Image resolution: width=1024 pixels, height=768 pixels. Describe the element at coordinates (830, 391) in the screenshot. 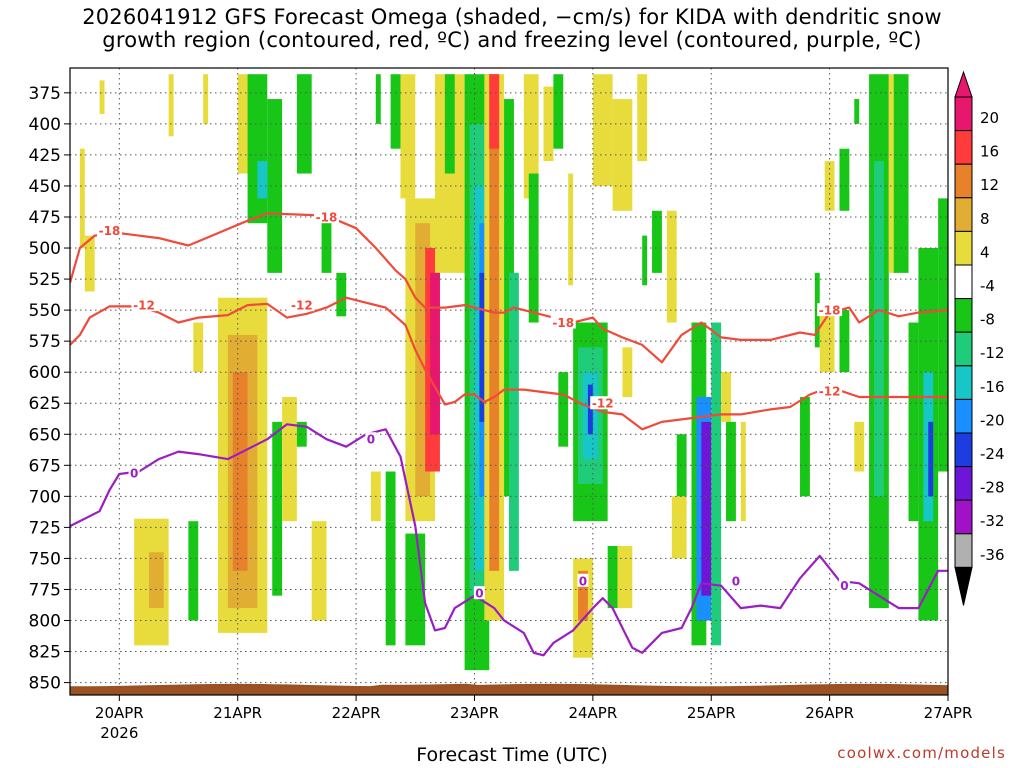

I see `contour-label-1-3: -12` at that location.